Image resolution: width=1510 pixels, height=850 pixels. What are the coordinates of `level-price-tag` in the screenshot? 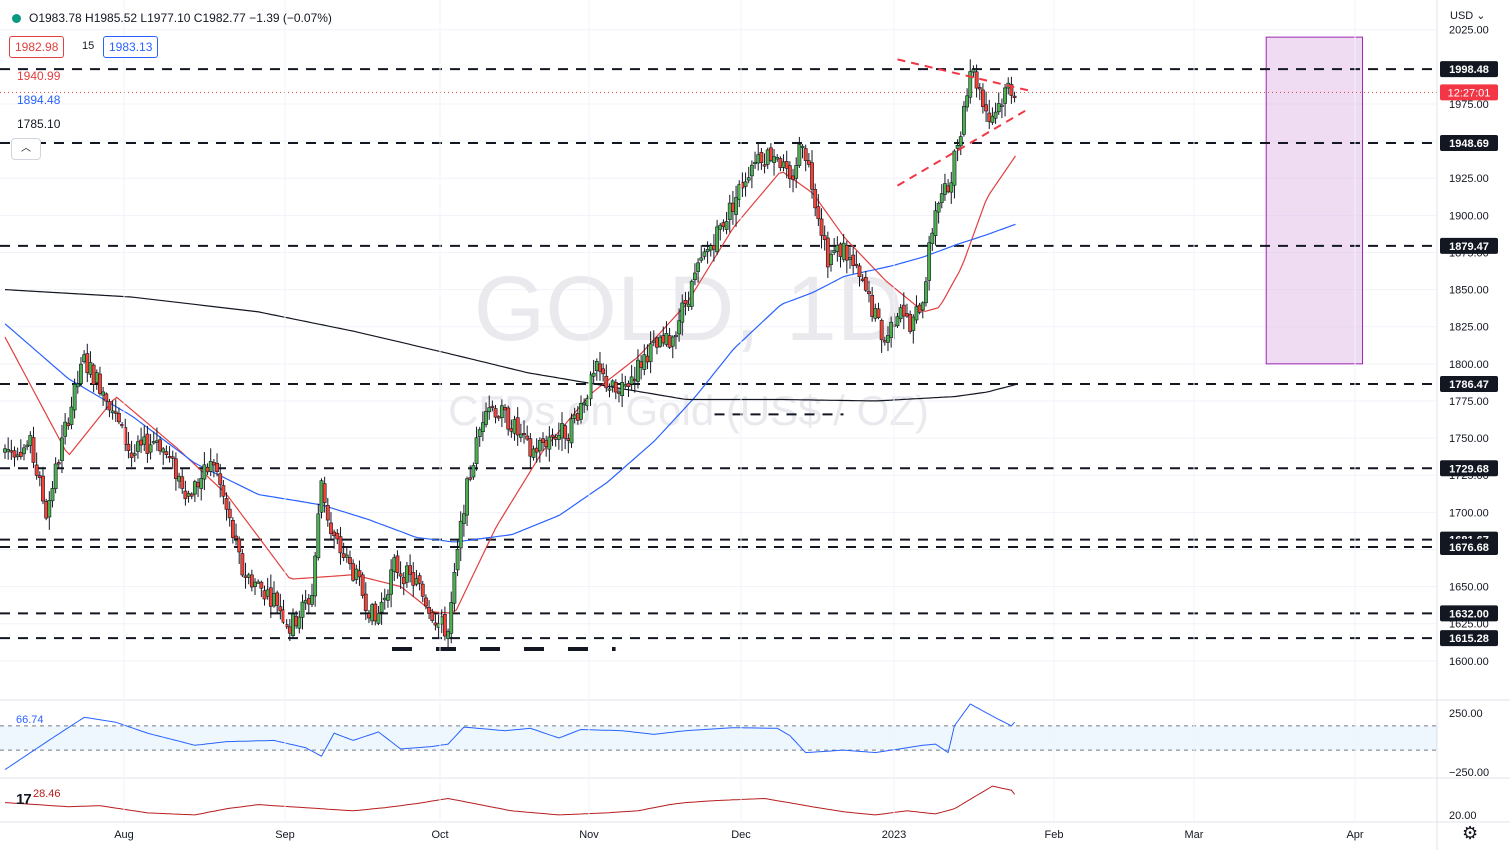 It's located at (1469, 613).